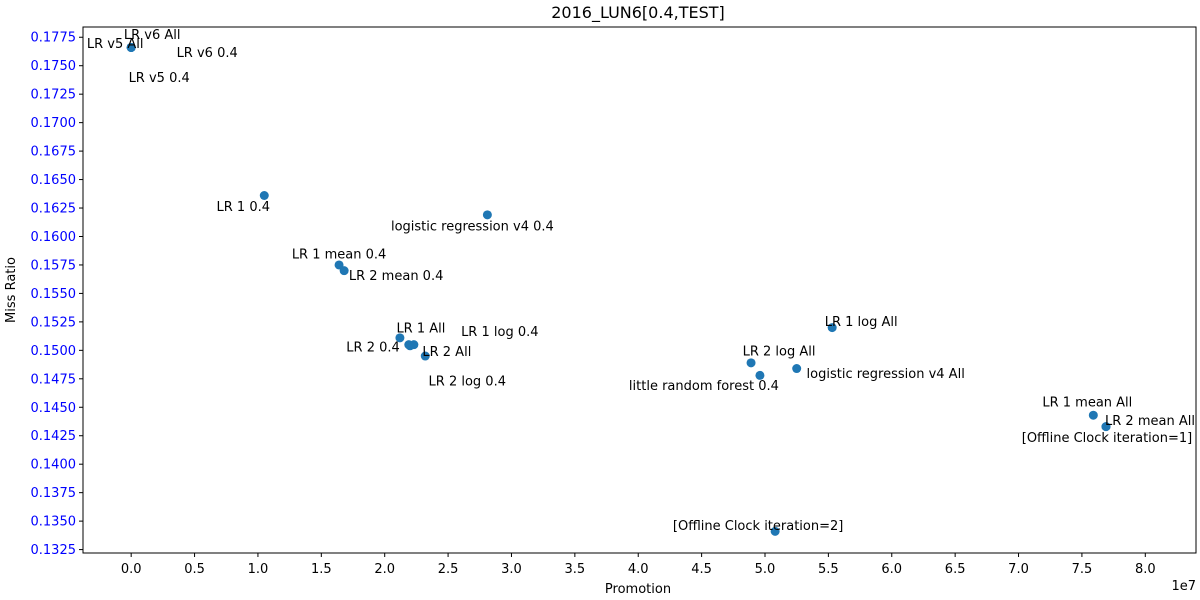 The width and height of the screenshot is (1200, 600). What do you see at coordinates (1145, 569) in the screenshot?
I see `x-tick-label: 8.0` at bounding box center [1145, 569].